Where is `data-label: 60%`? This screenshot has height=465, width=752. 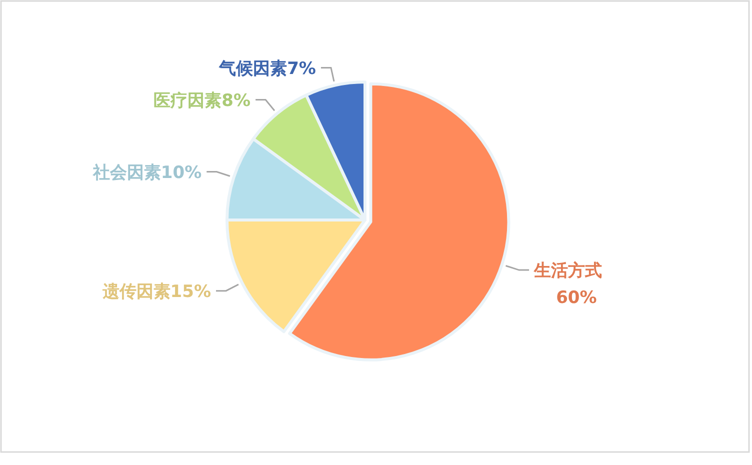
data-label: 60% is located at coordinates (576, 298).